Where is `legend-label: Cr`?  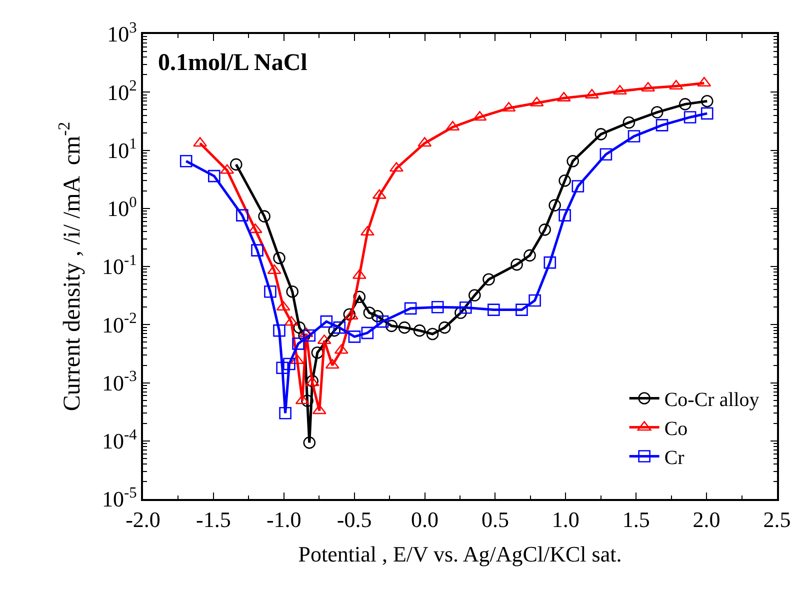
legend-label: Cr is located at coordinates (674, 458).